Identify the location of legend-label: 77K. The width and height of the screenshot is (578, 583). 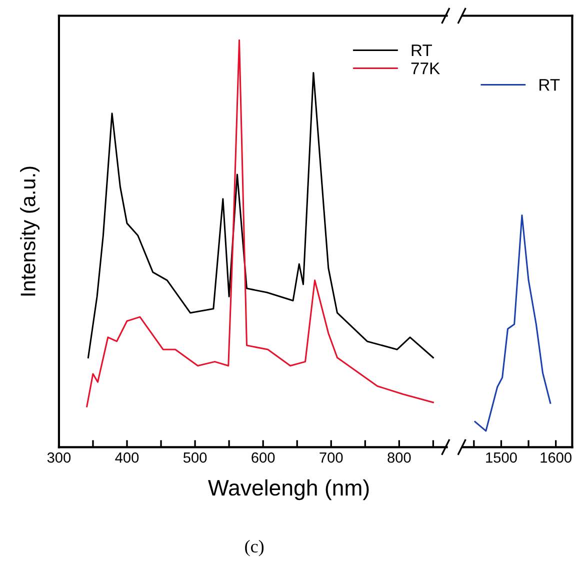
(425, 68).